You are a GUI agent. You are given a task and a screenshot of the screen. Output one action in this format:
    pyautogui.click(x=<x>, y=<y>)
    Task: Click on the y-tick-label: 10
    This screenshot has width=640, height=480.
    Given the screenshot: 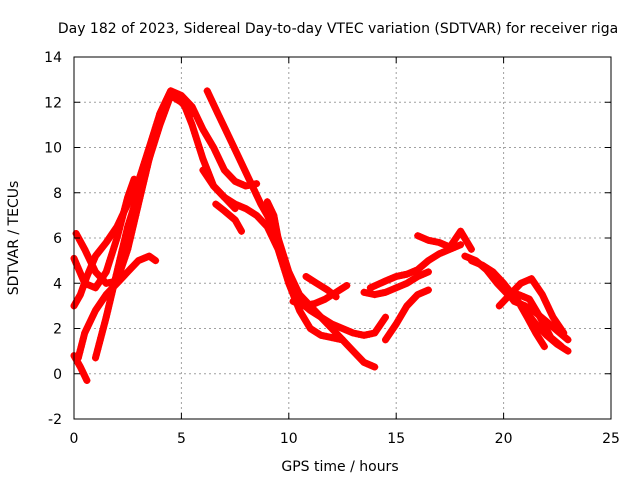 What is the action you would take?
    pyautogui.click(x=53, y=149)
    